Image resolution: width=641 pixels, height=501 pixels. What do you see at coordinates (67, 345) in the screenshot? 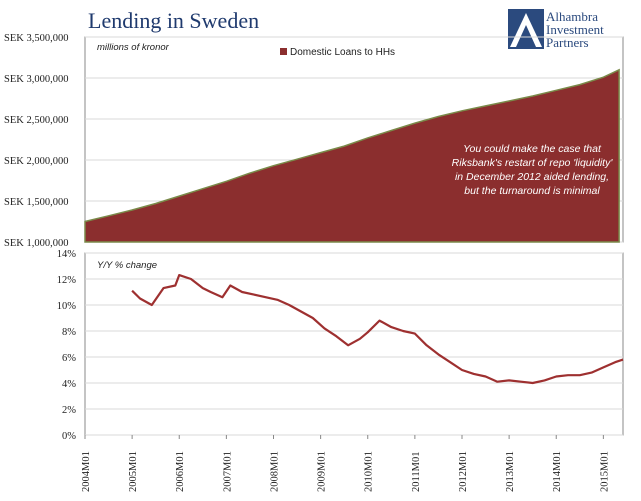
I see `bottom-y-axis: 14% 12% 10% 8% 6% 4% 2% 0%` at bounding box center [67, 345].